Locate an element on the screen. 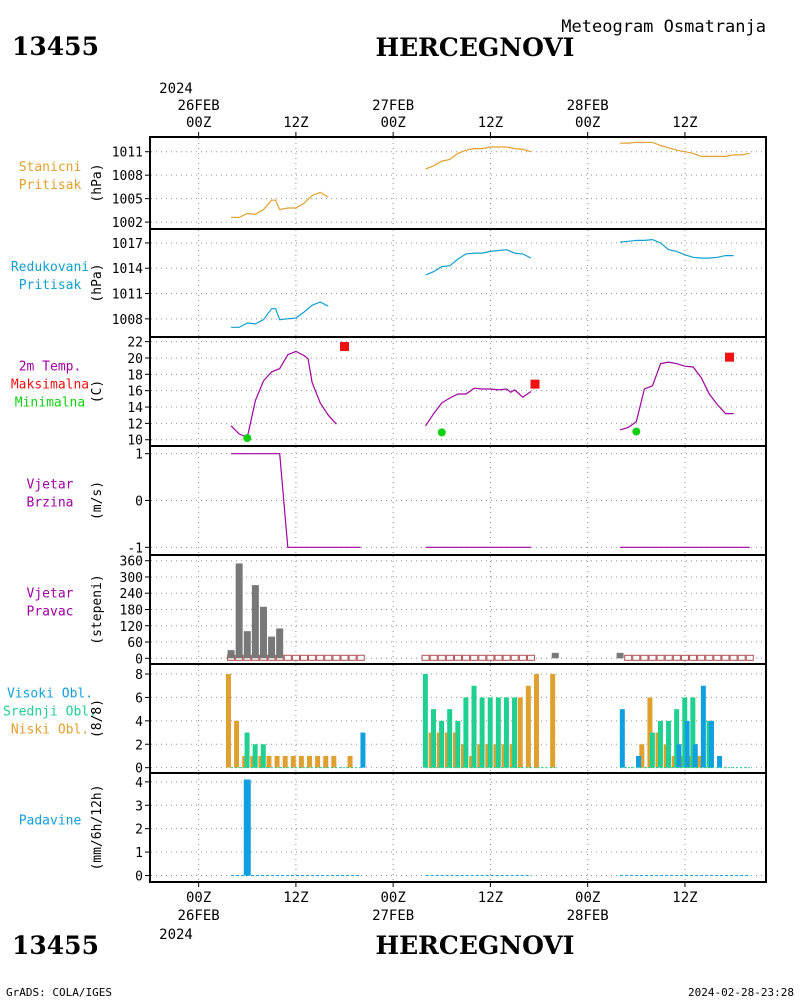 This screenshot has height=1000, width=800. timestamp-text: 2024-02-28-23:28 is located at coordinates (741, 992).